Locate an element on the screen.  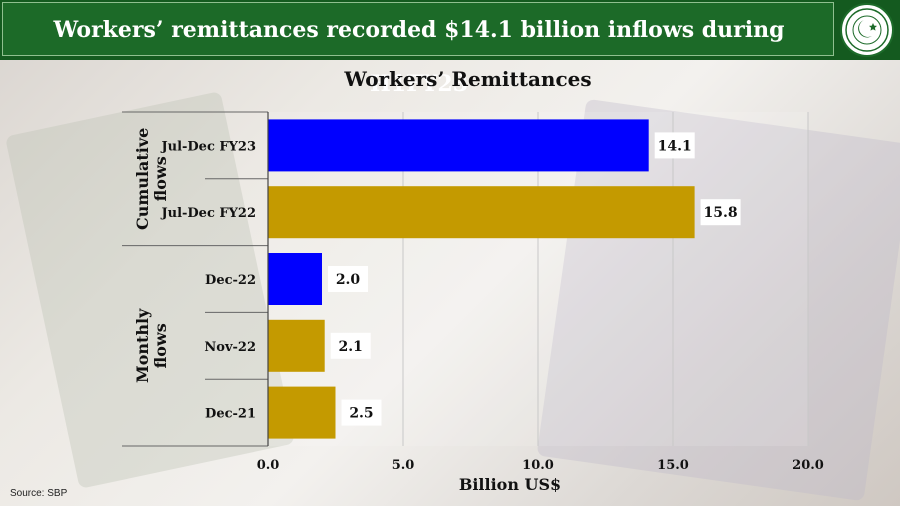
value-label: 15.8 is located at coordinates (721, 213).